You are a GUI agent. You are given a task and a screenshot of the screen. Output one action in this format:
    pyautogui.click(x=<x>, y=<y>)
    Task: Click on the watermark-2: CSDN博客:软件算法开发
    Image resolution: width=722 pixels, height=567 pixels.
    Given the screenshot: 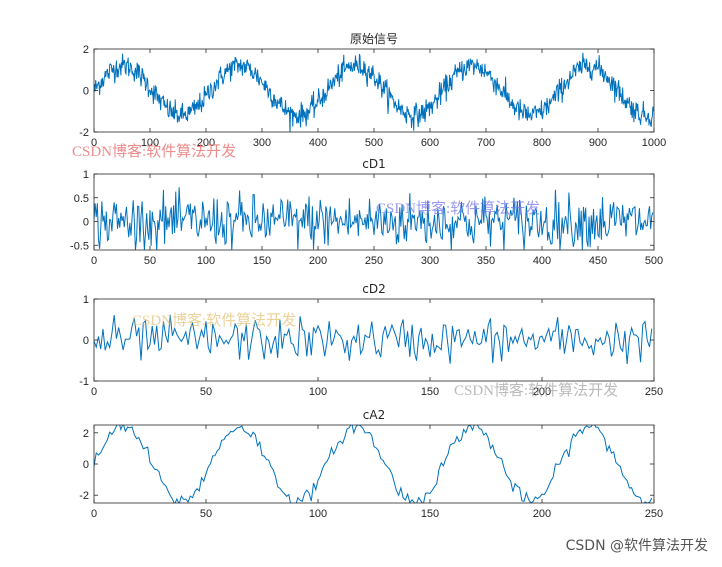 What is the action you would take?
    pyautogui.click(x=458, y=209)
    